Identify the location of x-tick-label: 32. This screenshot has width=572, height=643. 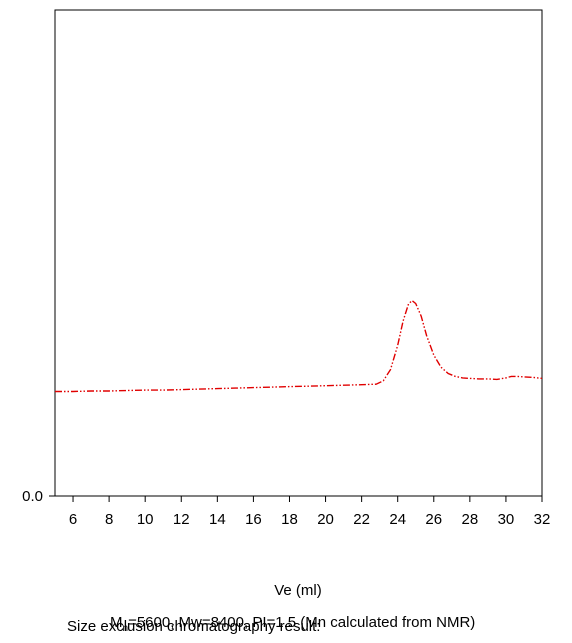
(542, 519).